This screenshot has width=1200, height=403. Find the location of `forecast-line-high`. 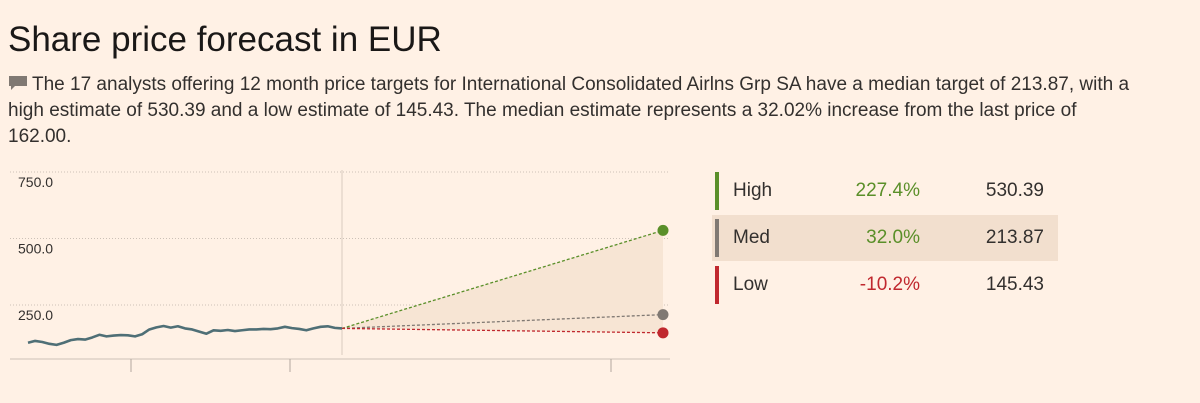

forecast-line-high is located at coordinates (502, 279).